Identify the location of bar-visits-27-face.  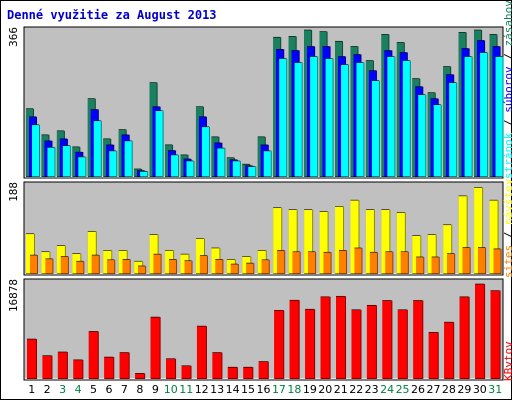
(431, 253).